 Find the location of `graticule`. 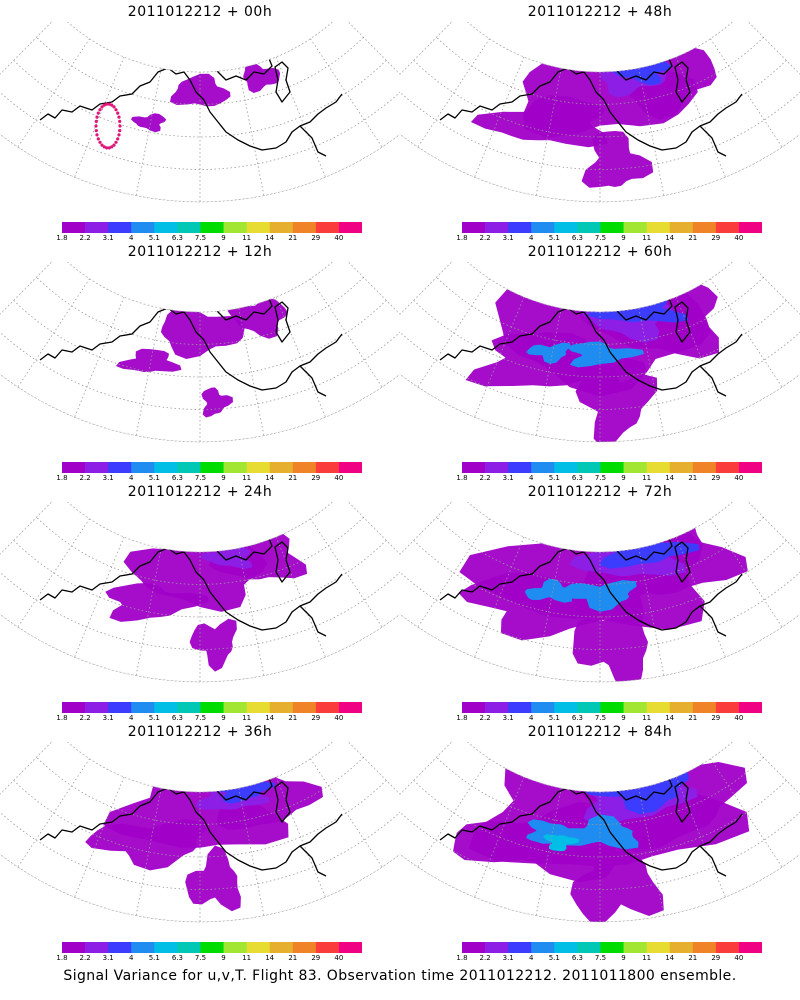

graticule is located at coordinates (200, 592).